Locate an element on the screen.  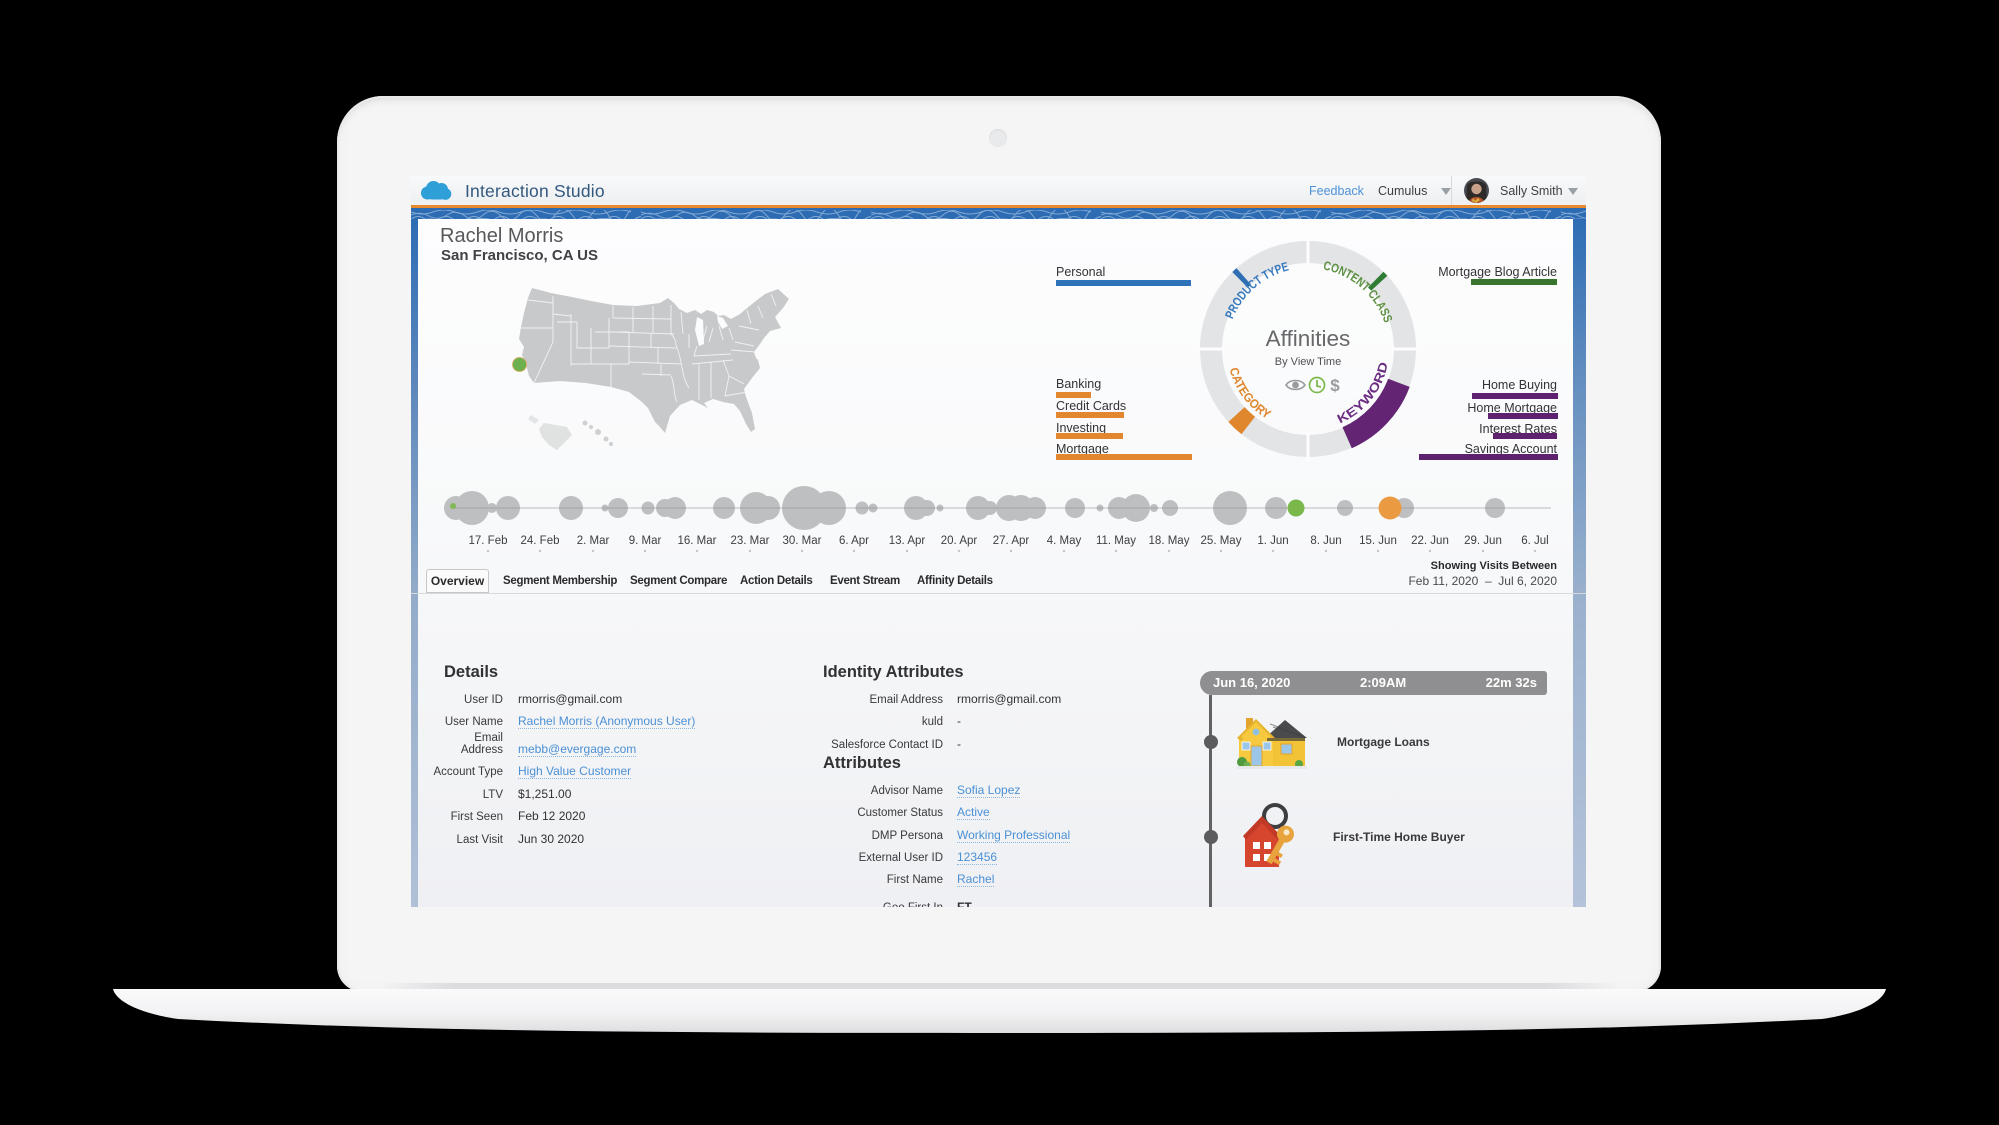
svg-text: 30. Mar is located at coordinates (802, 541).